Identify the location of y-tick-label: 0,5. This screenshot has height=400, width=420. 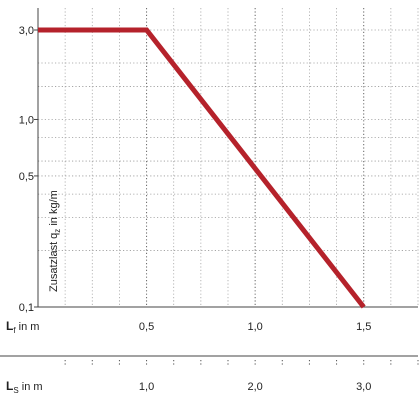
(26, 177).